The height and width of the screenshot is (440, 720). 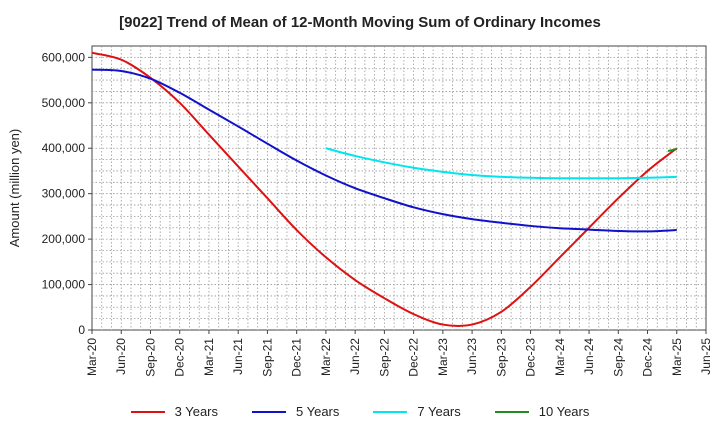 What do you see at coordinates (180, 357) in the screenshot?
I see `x-tick-label: Dec-20` at bounding box center [180, 357].